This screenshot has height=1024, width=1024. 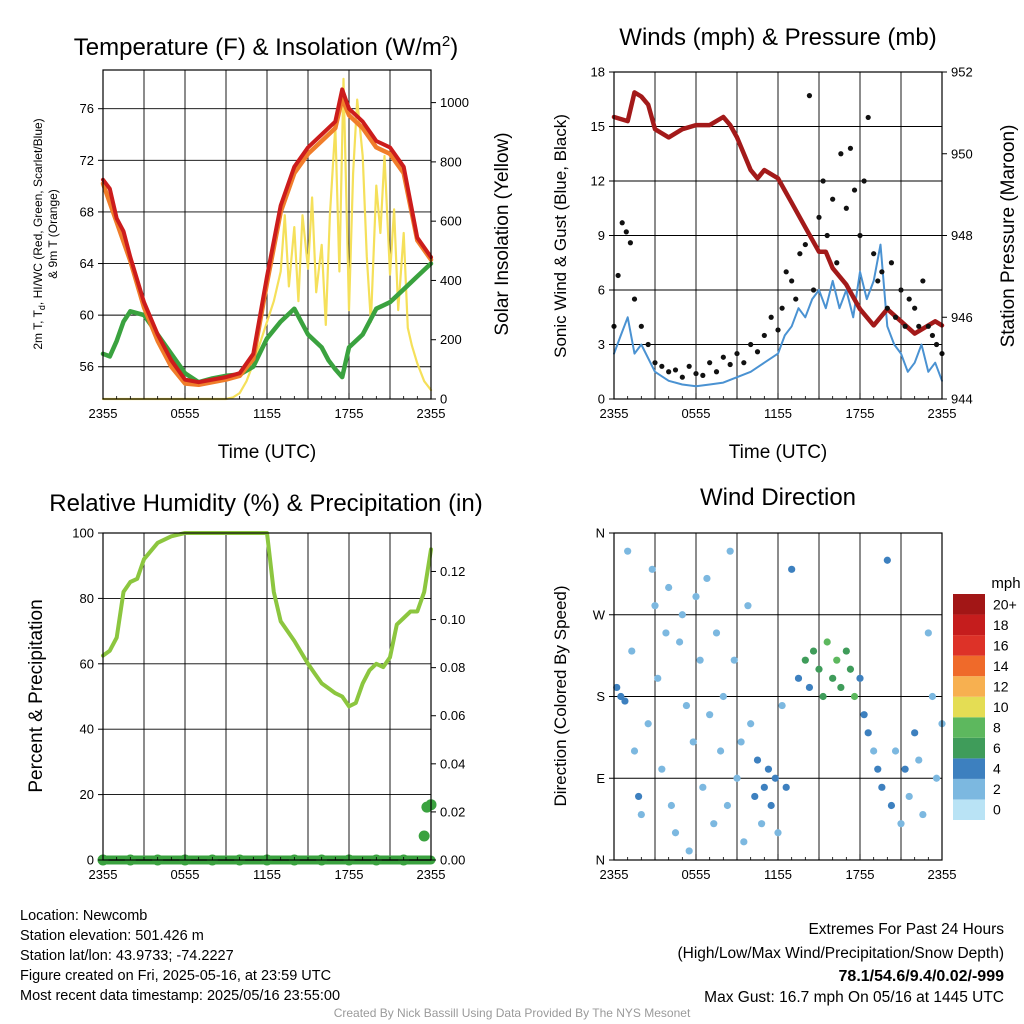 What do you see at coordinates (778, 235) in the screenshot?
I see `winds-grid` at bounding box center [778, 235].